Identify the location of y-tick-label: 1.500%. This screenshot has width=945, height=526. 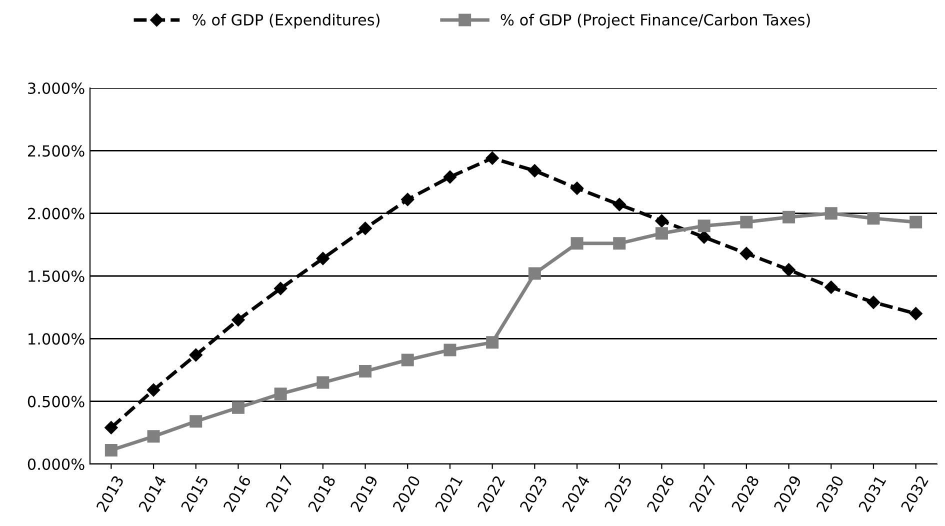
(56, 276).